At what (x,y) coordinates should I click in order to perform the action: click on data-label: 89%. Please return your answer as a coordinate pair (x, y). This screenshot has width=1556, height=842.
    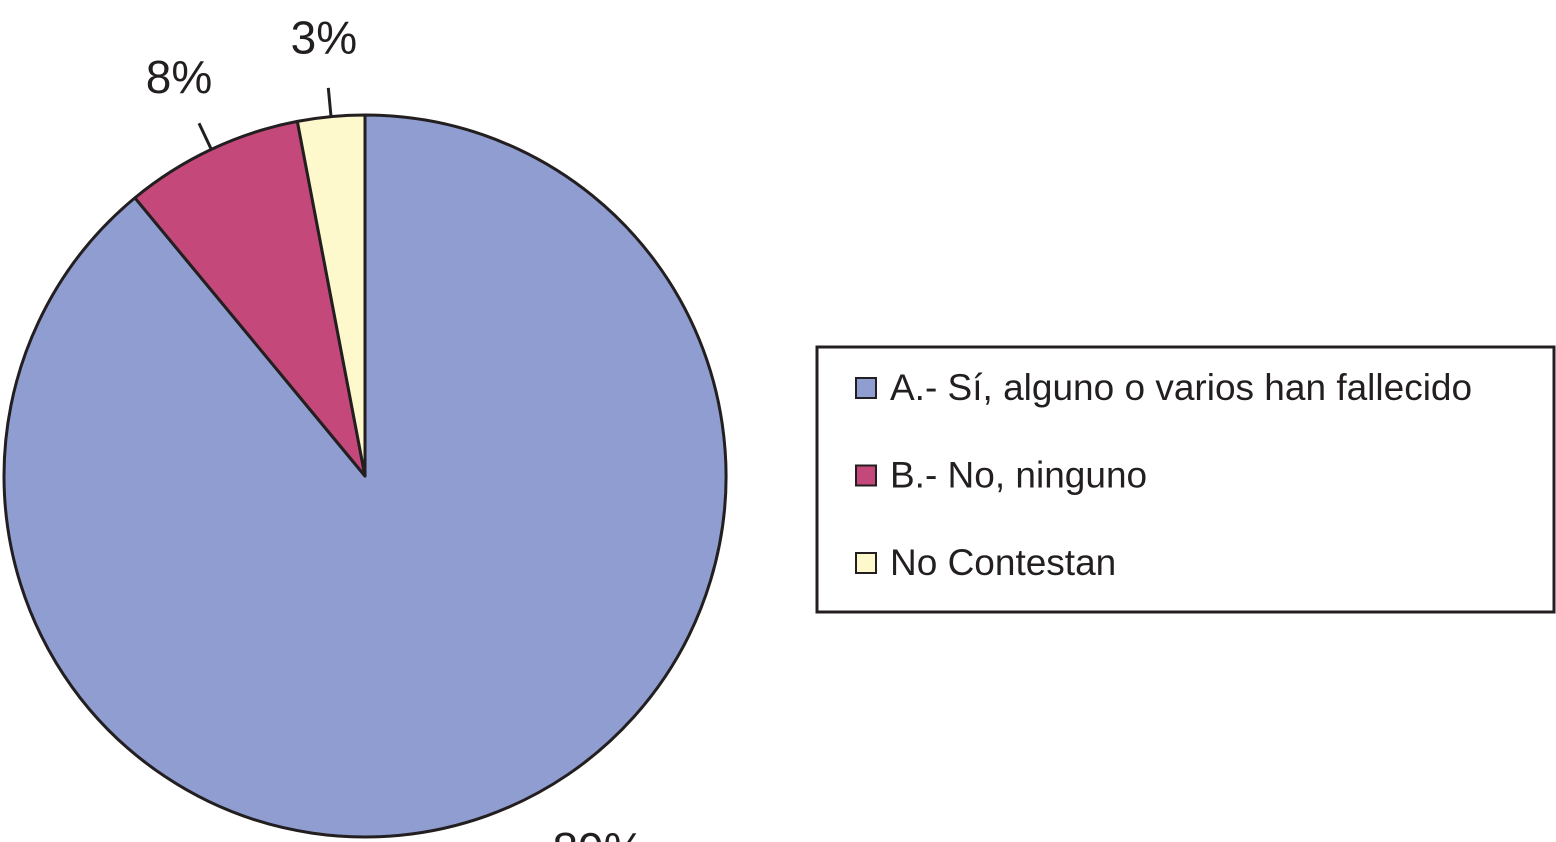
    Looking at the image, I should click on (599, 832).